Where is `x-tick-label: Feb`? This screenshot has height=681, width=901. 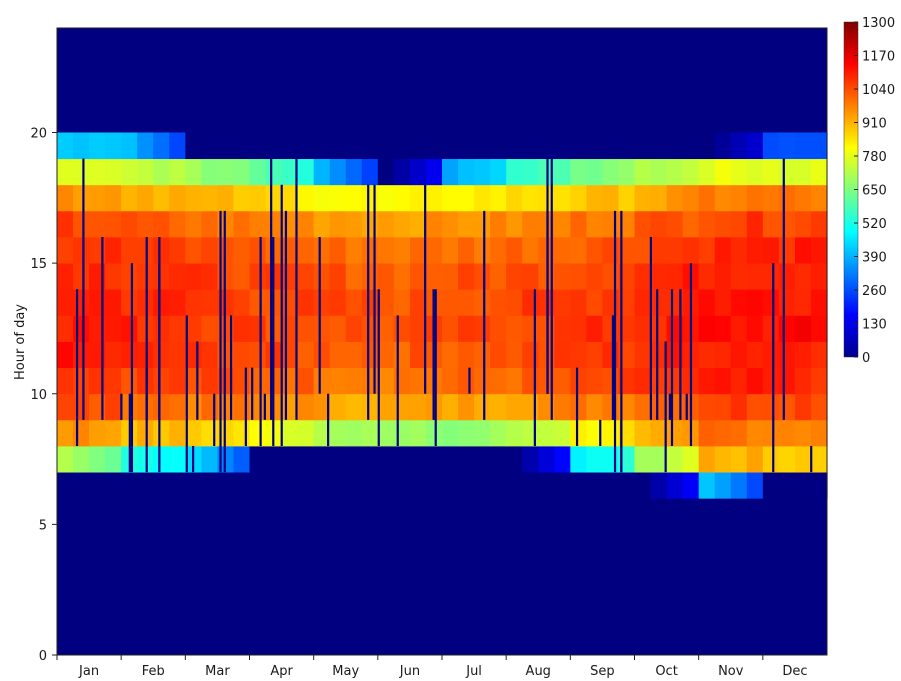 x-tick-label: Feb is located at coordinates (153, 671).